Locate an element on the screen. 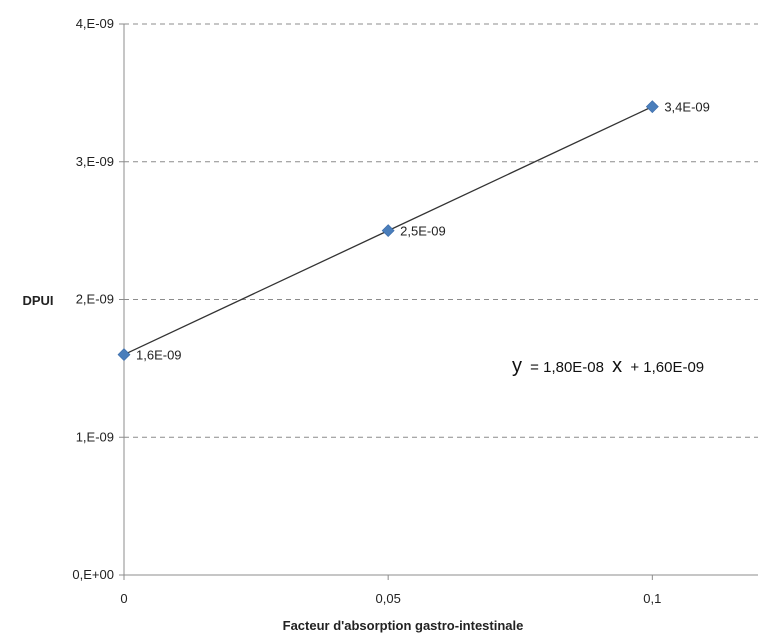 The image size is (766, 637). x-axis-title: Facteur d'absorption gastro-intestinale is located at coordinates (403, 625).